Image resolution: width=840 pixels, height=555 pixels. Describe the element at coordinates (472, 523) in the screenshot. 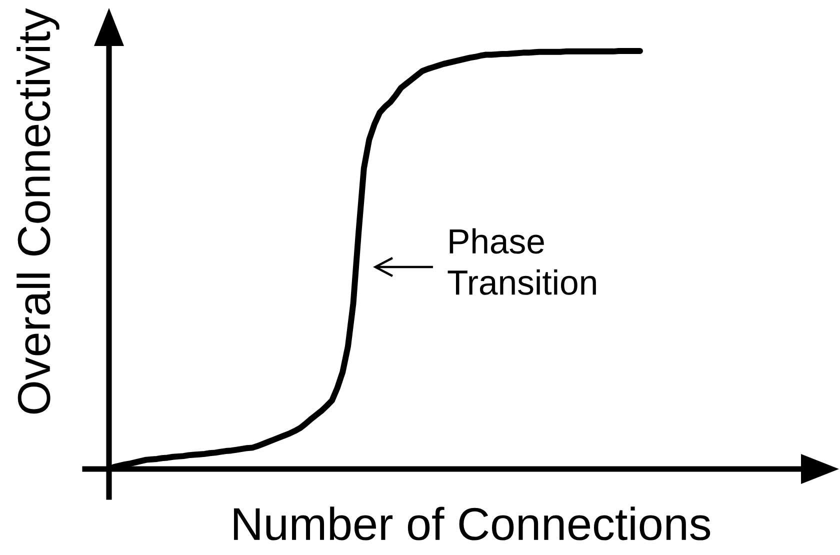

I see `x-axis-title: Number of Connections` at that location.